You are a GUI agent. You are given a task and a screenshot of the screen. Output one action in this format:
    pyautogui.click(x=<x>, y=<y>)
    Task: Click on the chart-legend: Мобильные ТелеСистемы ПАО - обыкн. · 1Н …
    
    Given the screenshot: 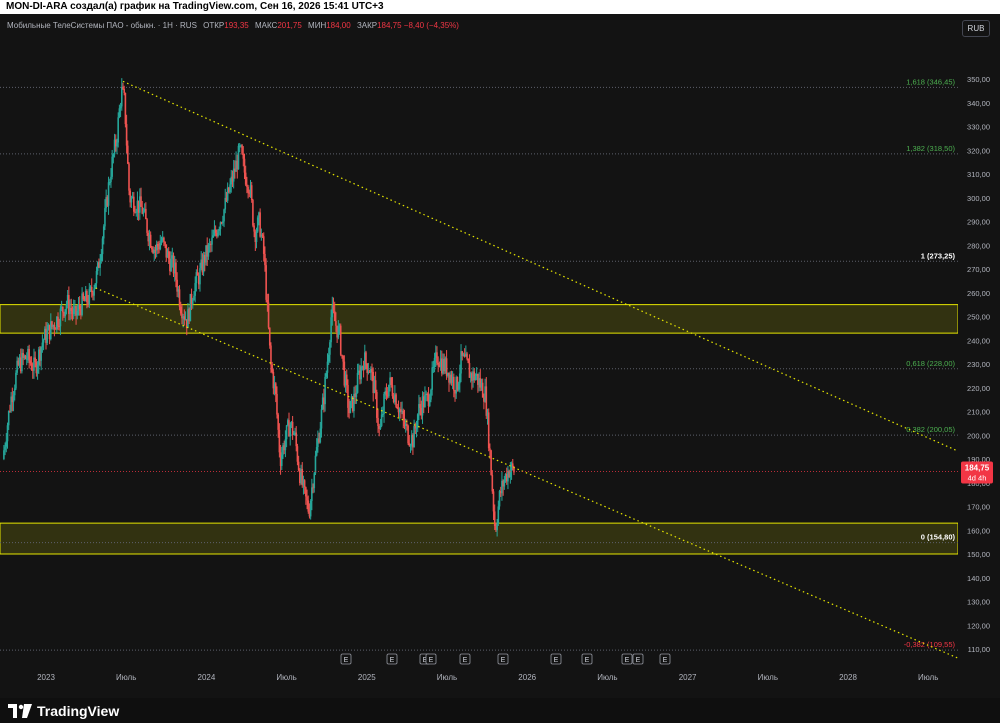 What is the action you would take?
    pyautogui.click(x=233, y=25)
    